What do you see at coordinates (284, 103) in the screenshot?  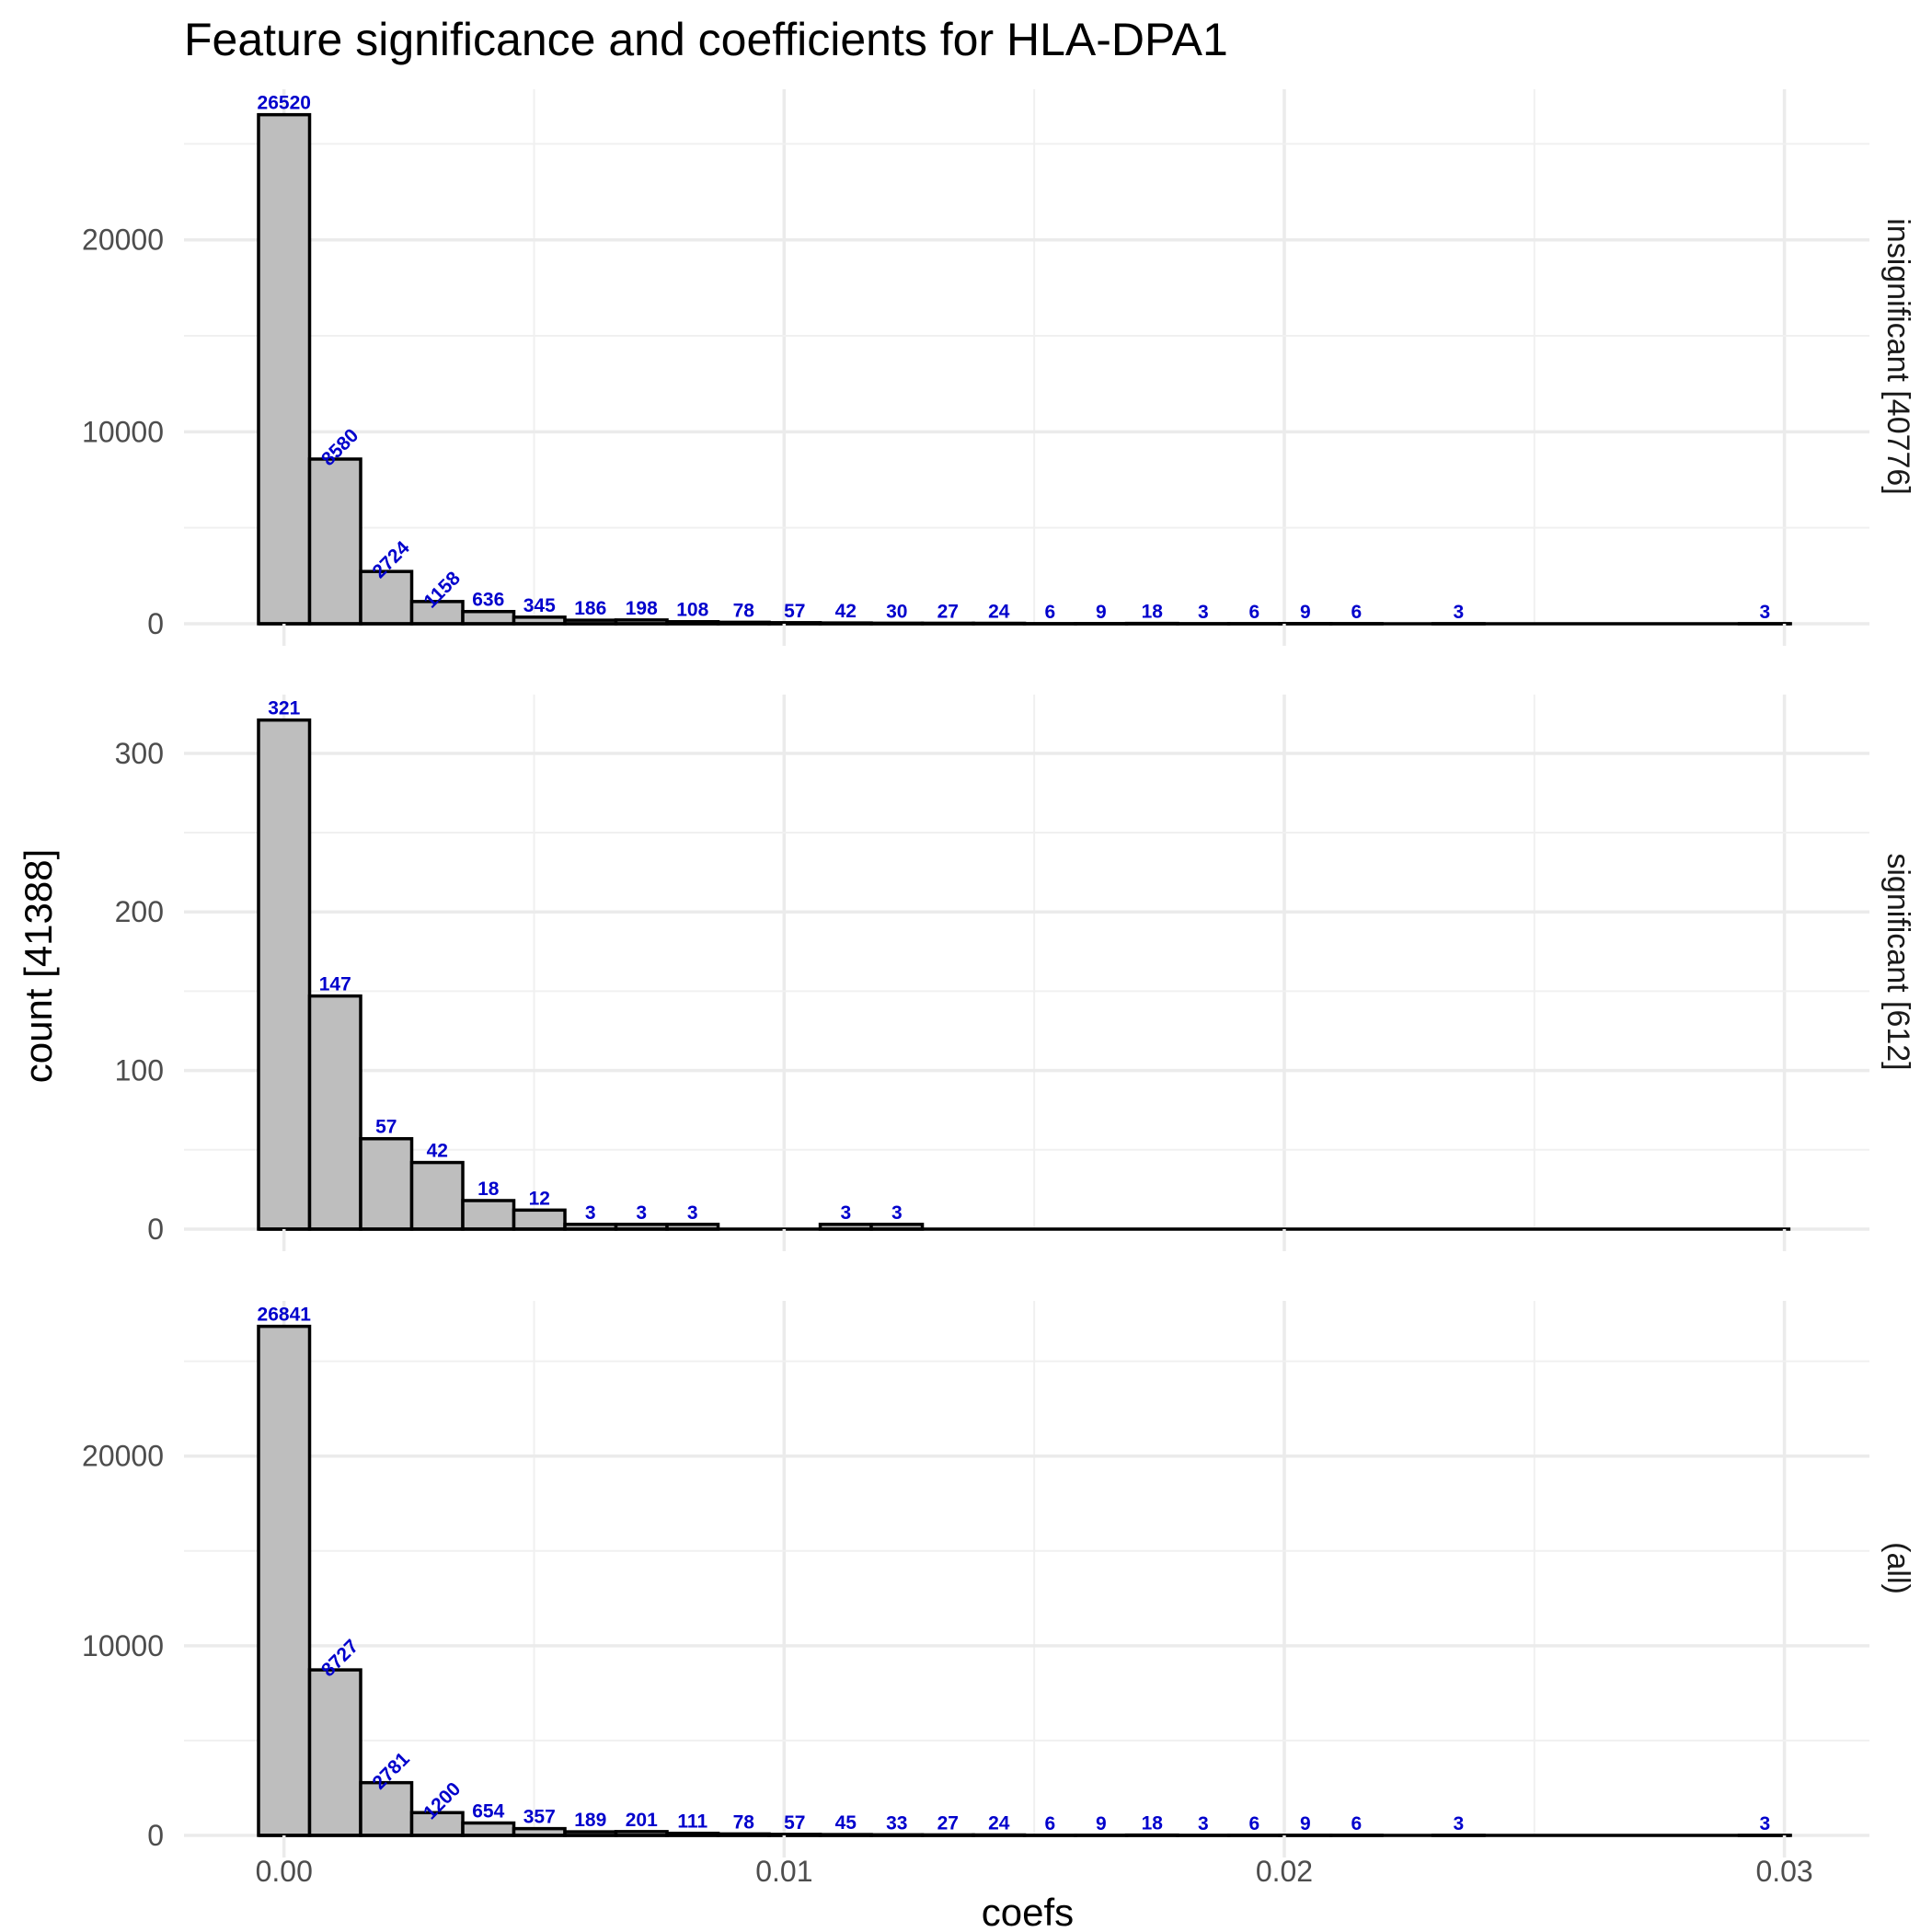 I see `bar-value-label: 26520` at bounding box center [284, 103].